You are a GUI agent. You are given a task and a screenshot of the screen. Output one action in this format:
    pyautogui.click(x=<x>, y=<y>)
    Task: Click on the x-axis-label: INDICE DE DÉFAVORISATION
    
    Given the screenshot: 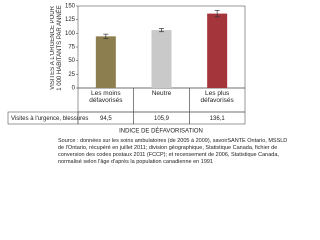 What is the action you would take?
    pyautogui.click(x=161, y=131)
    